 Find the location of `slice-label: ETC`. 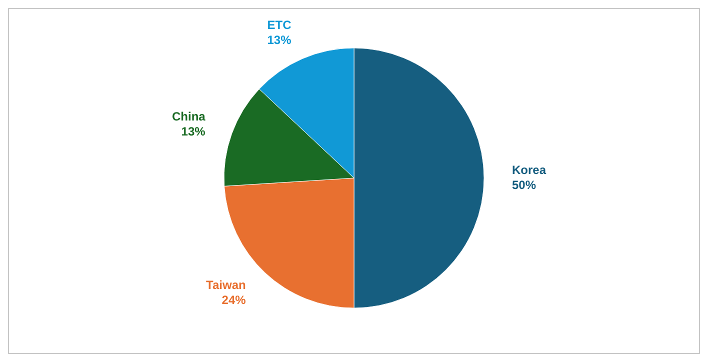

slice-label: ETC is located at coordinates (279, 25).